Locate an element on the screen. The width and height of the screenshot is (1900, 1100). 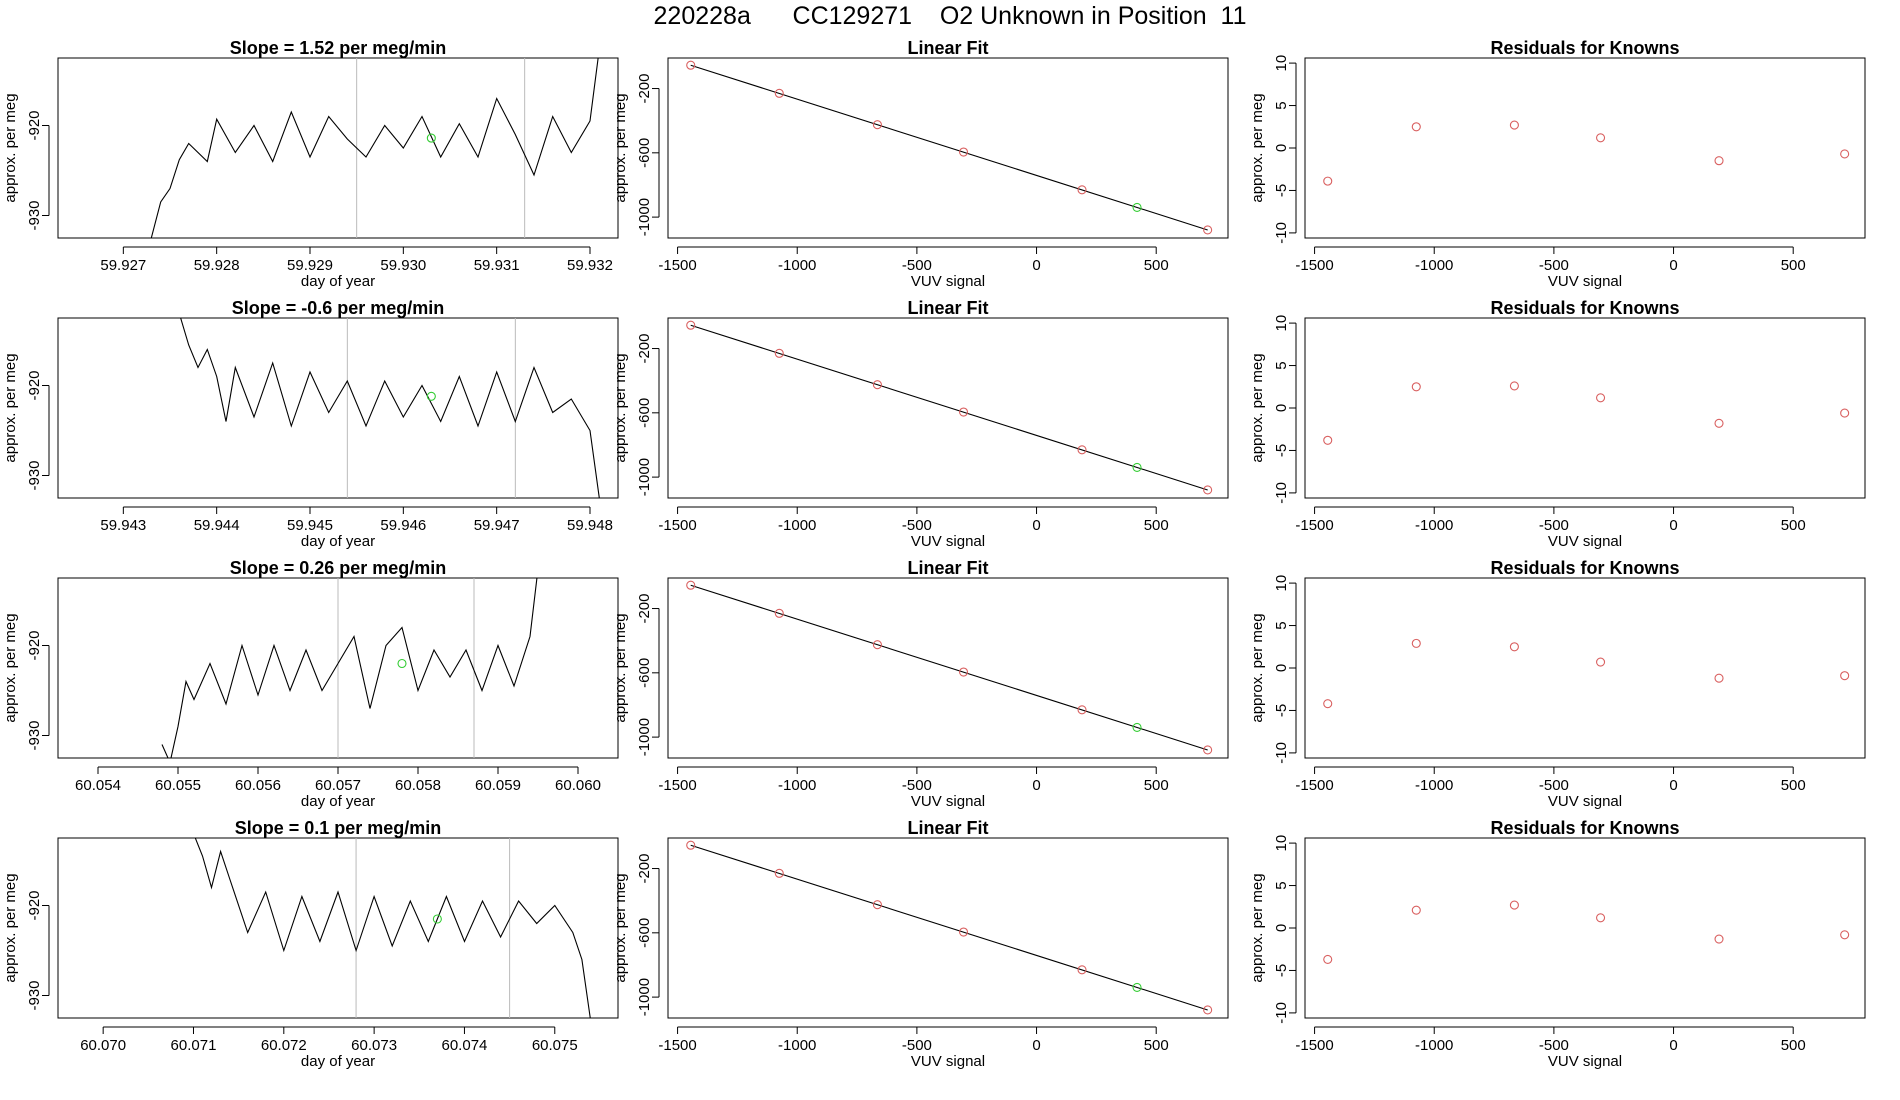
chart-r2c3-plot-frame is located at coordinates (1585, 408).